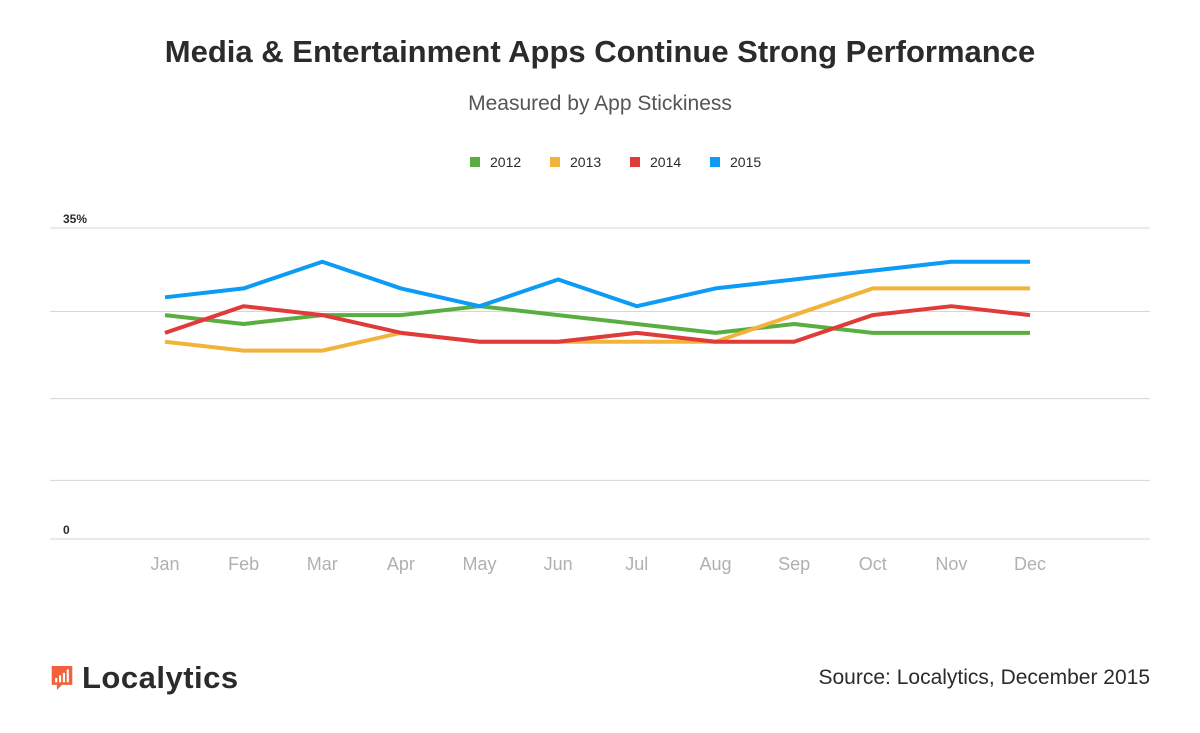  I want to click on x-tick-label: Feb, so click(243, 564).